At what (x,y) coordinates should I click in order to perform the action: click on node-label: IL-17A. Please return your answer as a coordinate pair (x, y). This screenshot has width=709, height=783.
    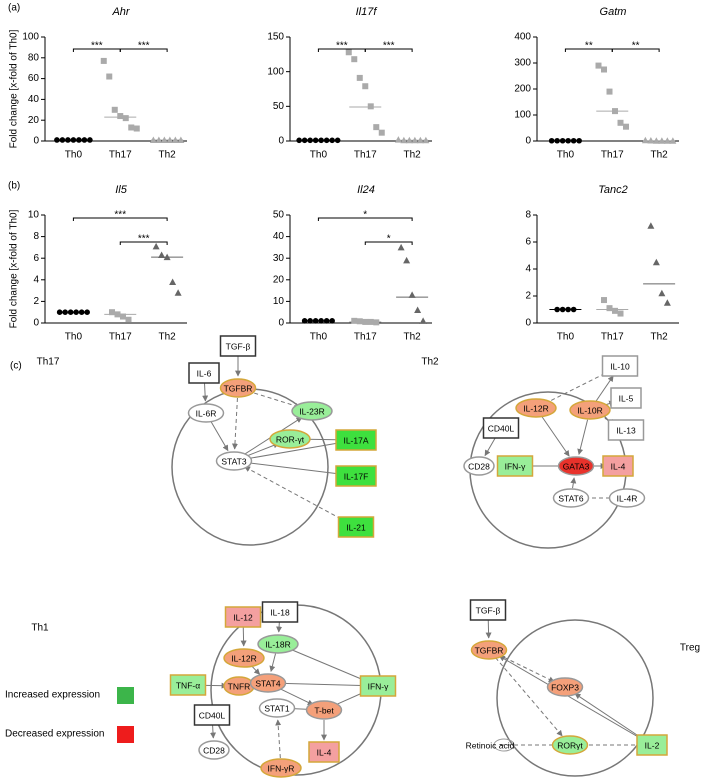
    Looking at the image, I should click on (355, 440).